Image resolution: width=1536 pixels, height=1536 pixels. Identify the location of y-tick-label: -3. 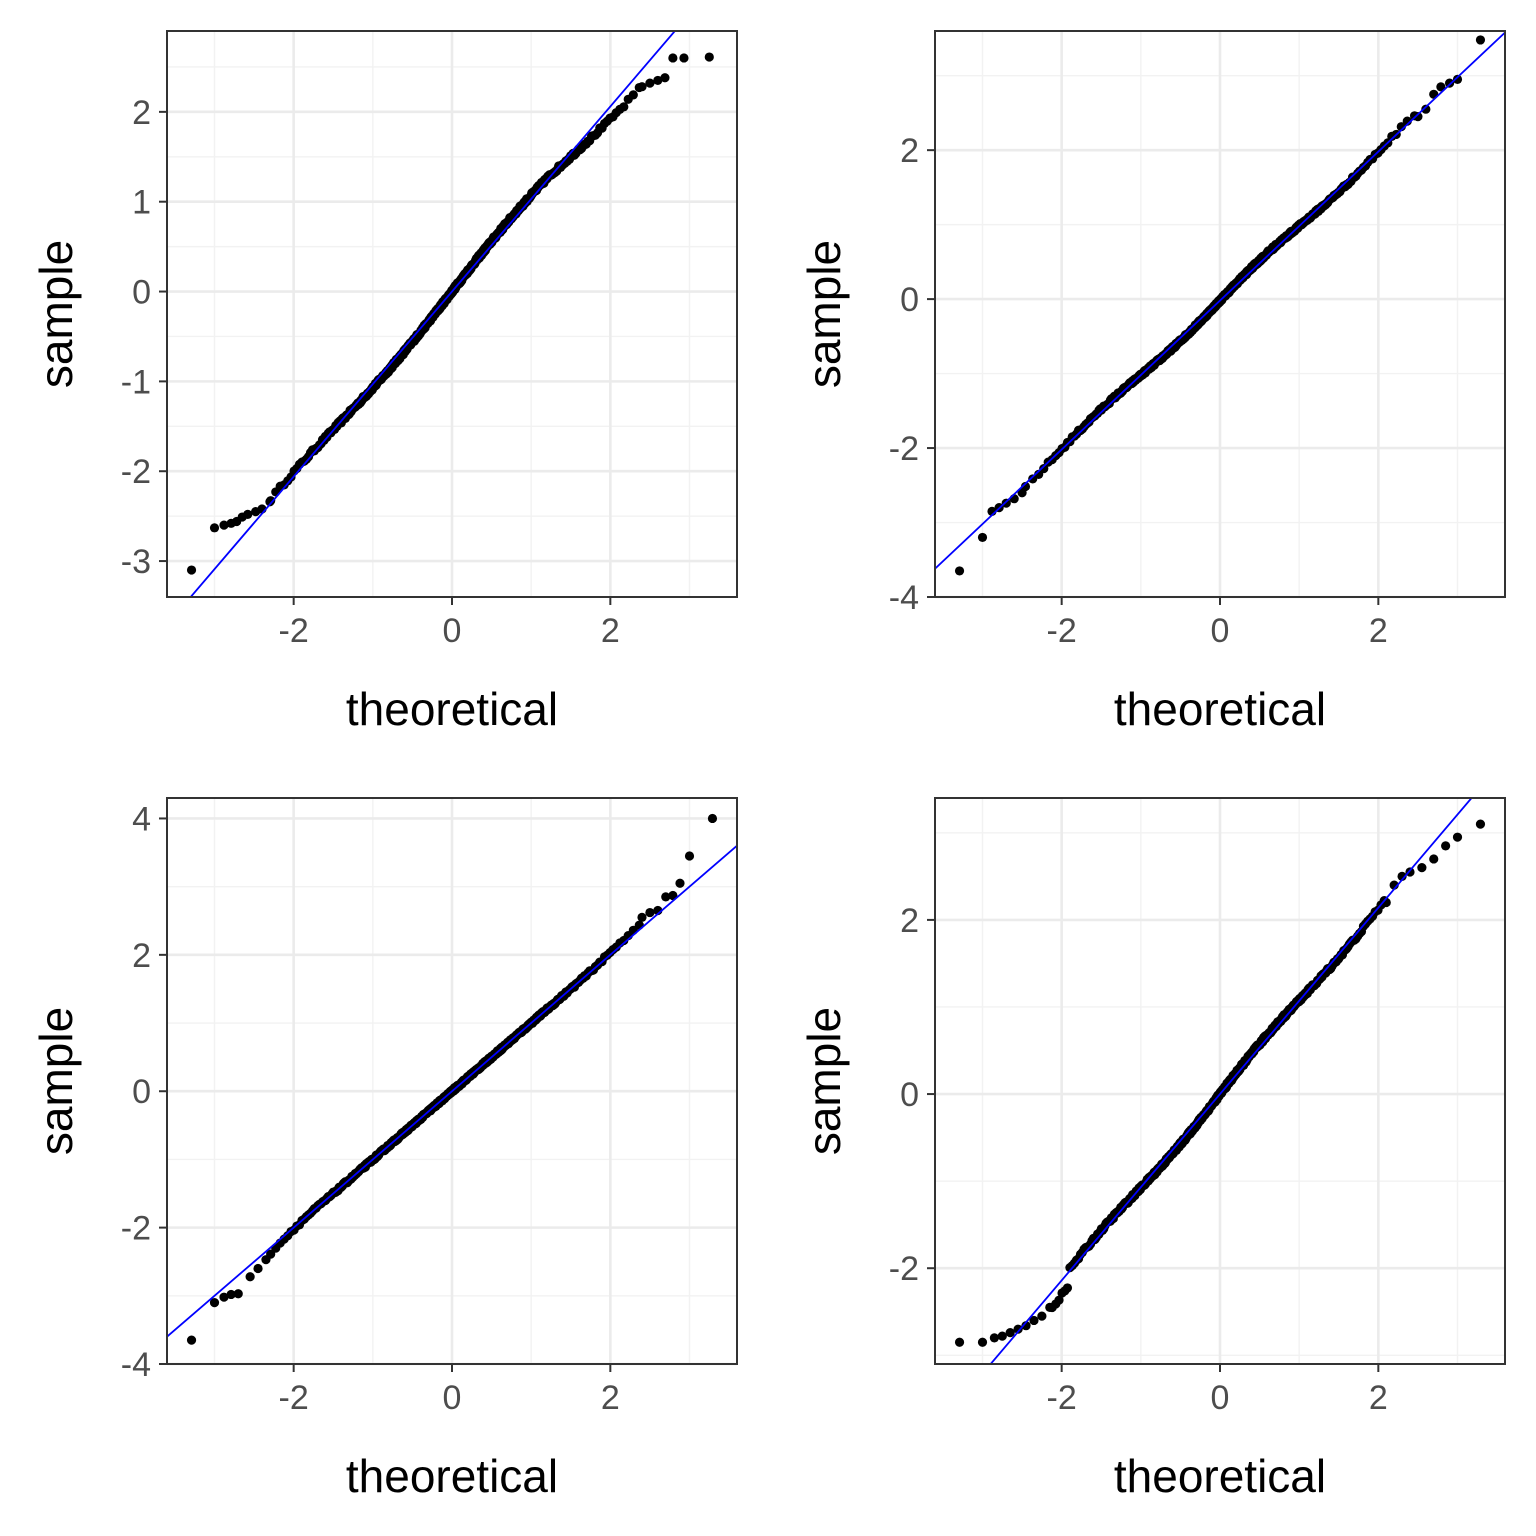
(136, 562).